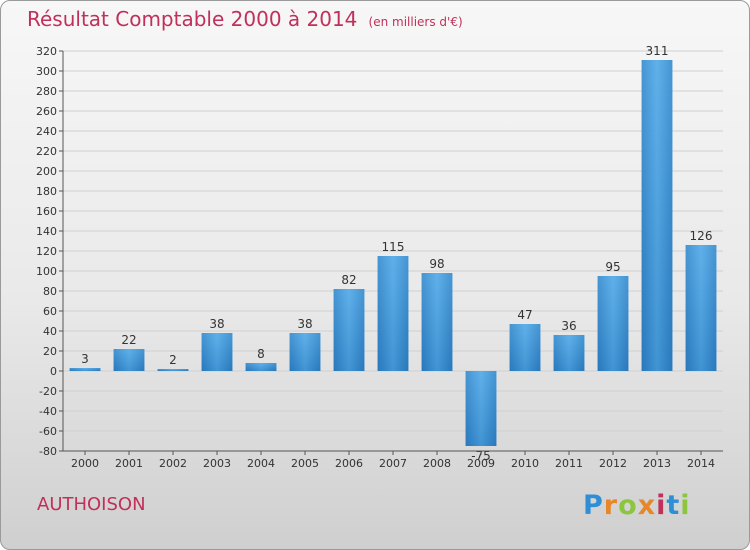 This screenshot has width=750, height=550. What do you see at coordinates (436, 264) in the screenshot?
I see `data-label: 98` at bounding box center [436, 264].